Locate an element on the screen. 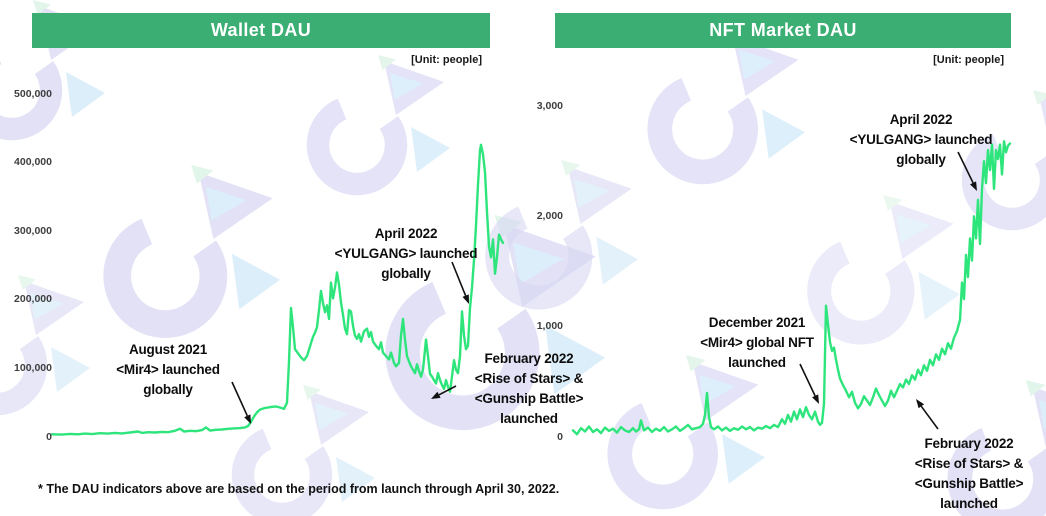  wallet-dau-header: Wallet DAU is located at coordinates (261, 30).